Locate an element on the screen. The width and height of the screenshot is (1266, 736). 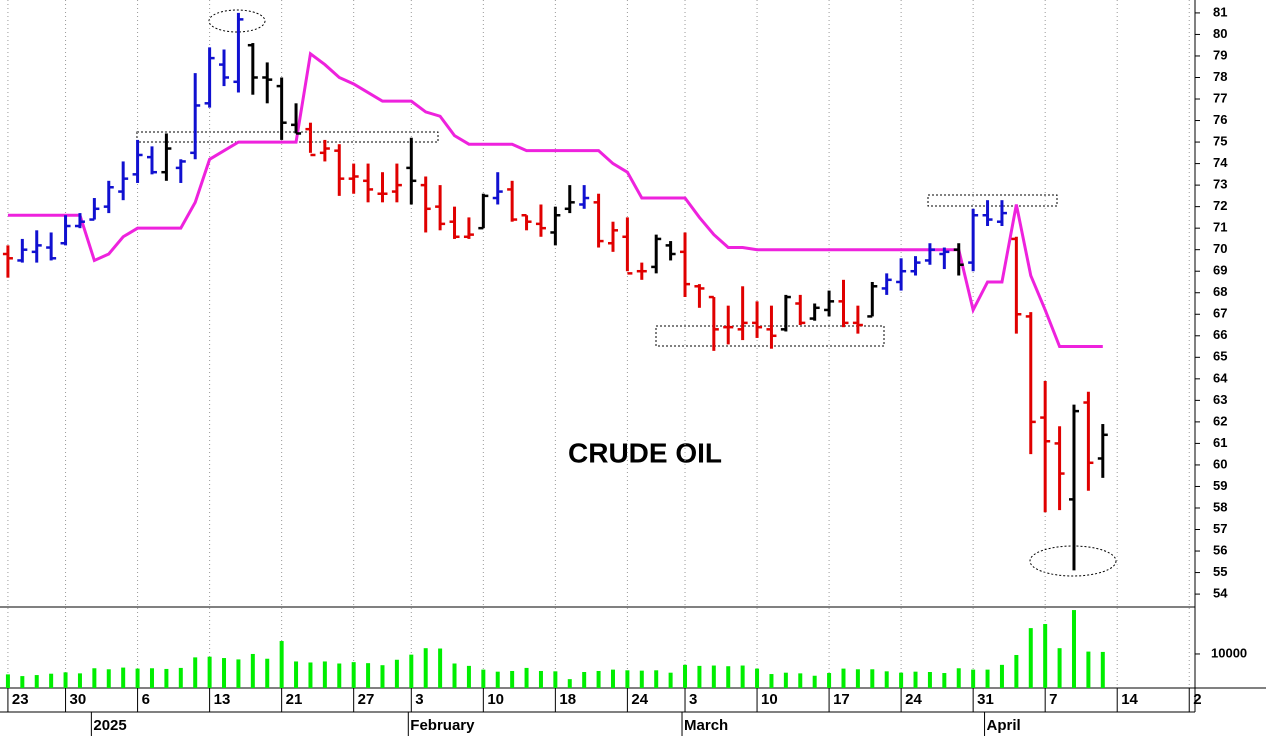
month-label: February is located at coordinates (442, 725).